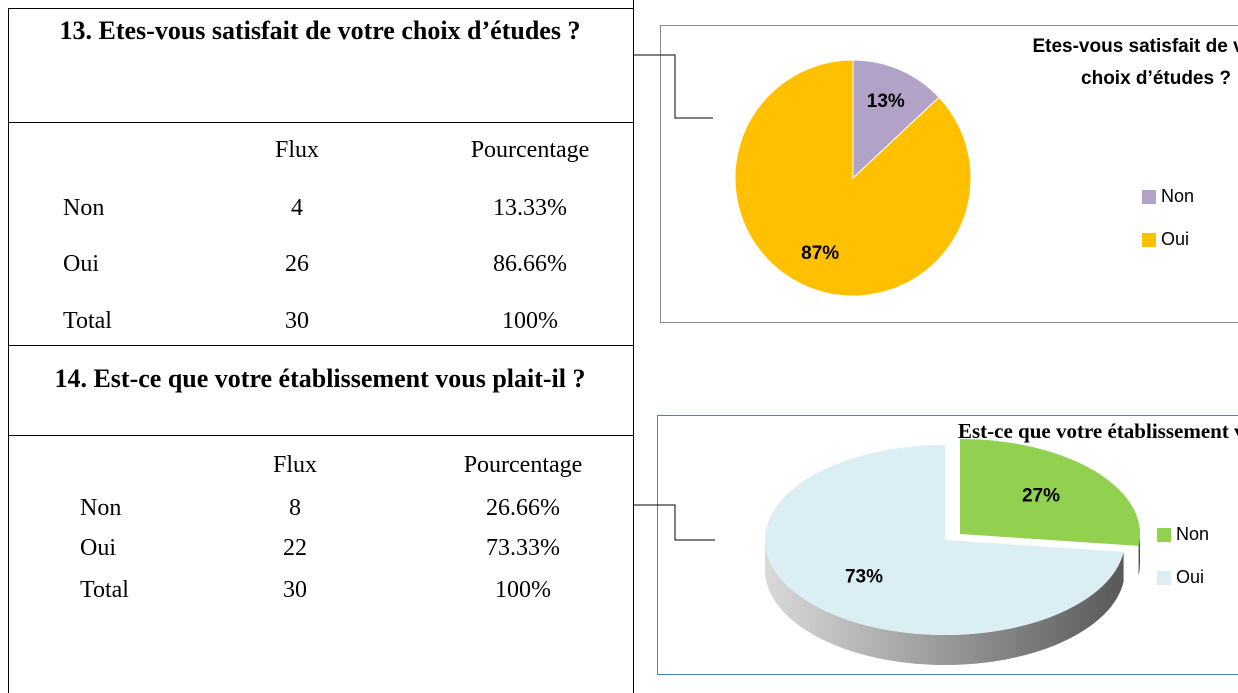 The image size is (1238, 693). Describe the element at coordinates (530, 264) in the screenshot. I see `cell: 86.66%` at that location.